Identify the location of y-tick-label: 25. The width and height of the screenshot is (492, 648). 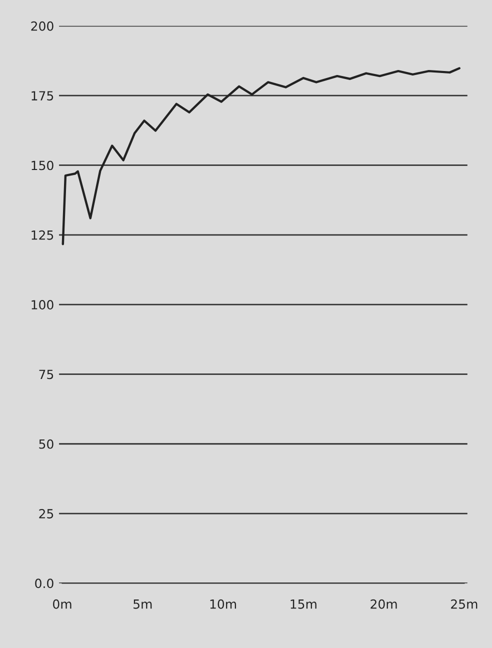
(46, 513).